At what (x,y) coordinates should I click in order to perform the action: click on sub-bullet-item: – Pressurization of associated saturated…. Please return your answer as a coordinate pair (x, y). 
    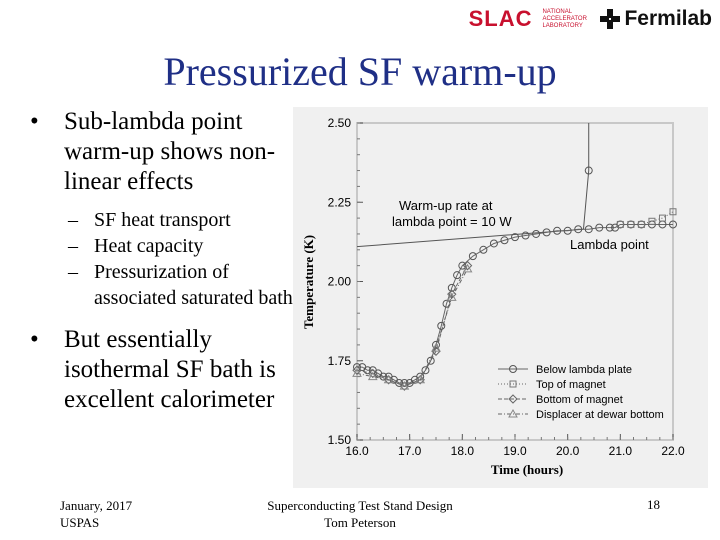
    Looking at the image, I should click on (165, 285).